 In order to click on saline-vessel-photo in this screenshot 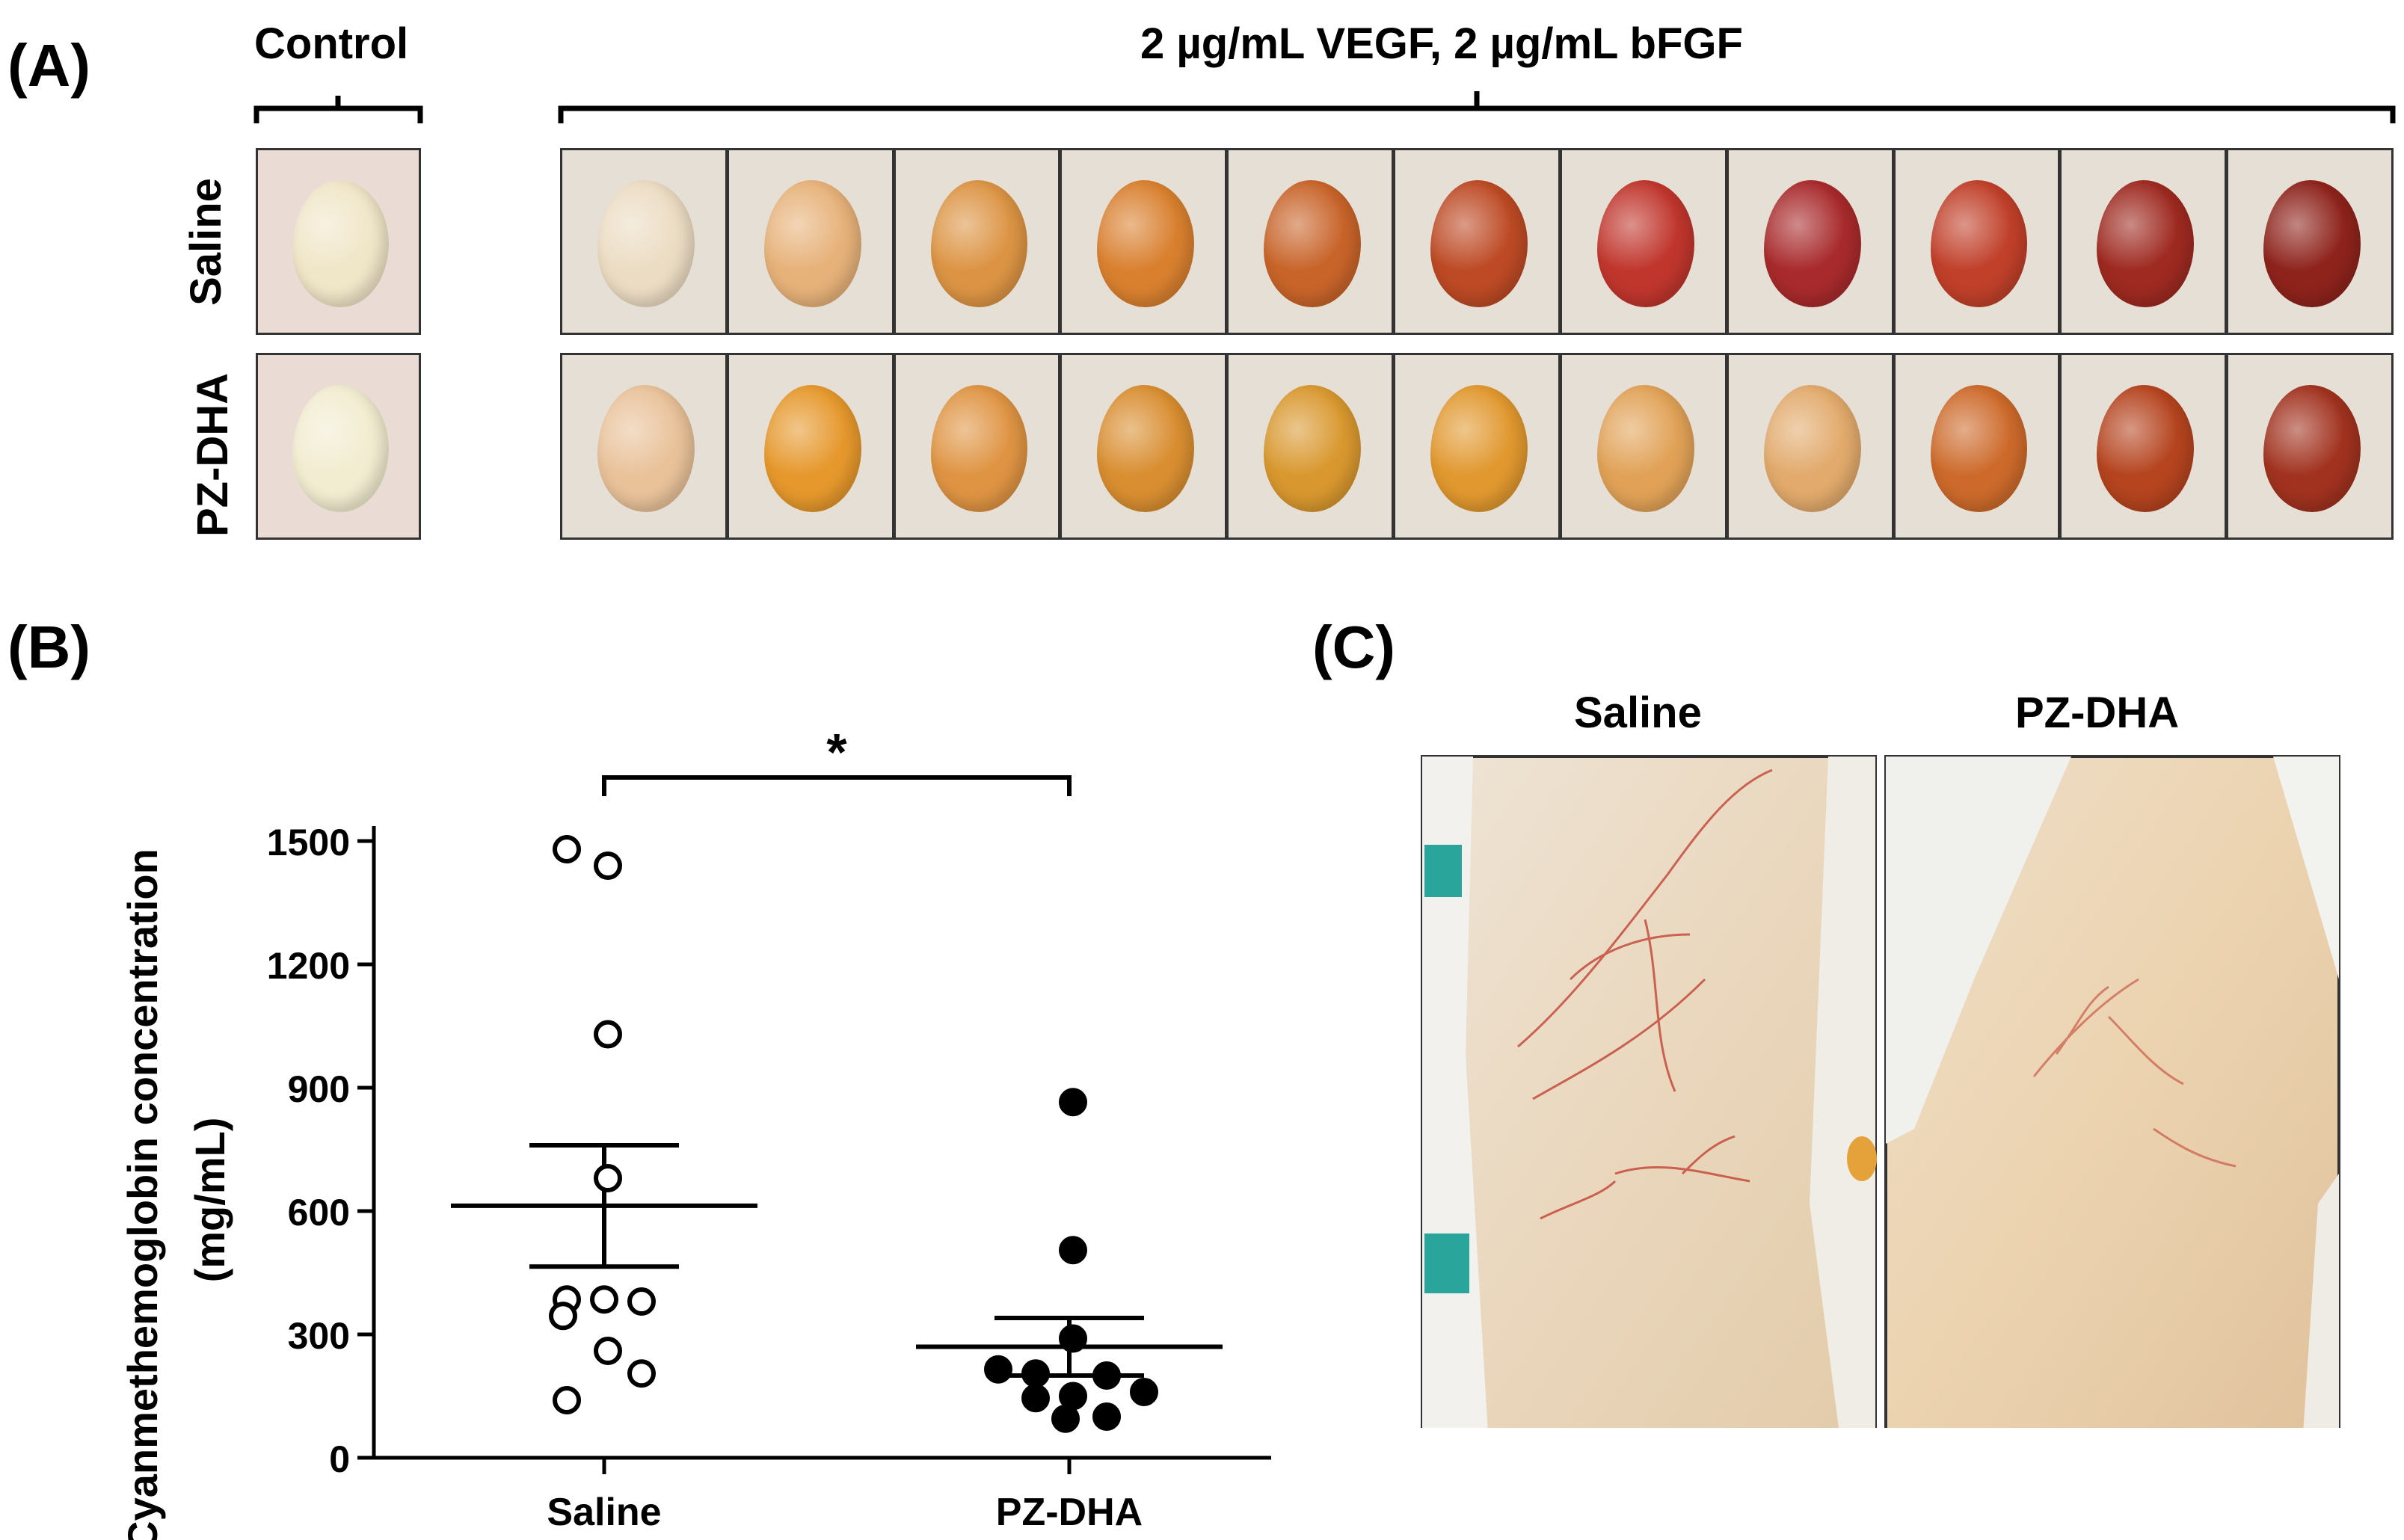, I will do `click(1649, 1091)`.